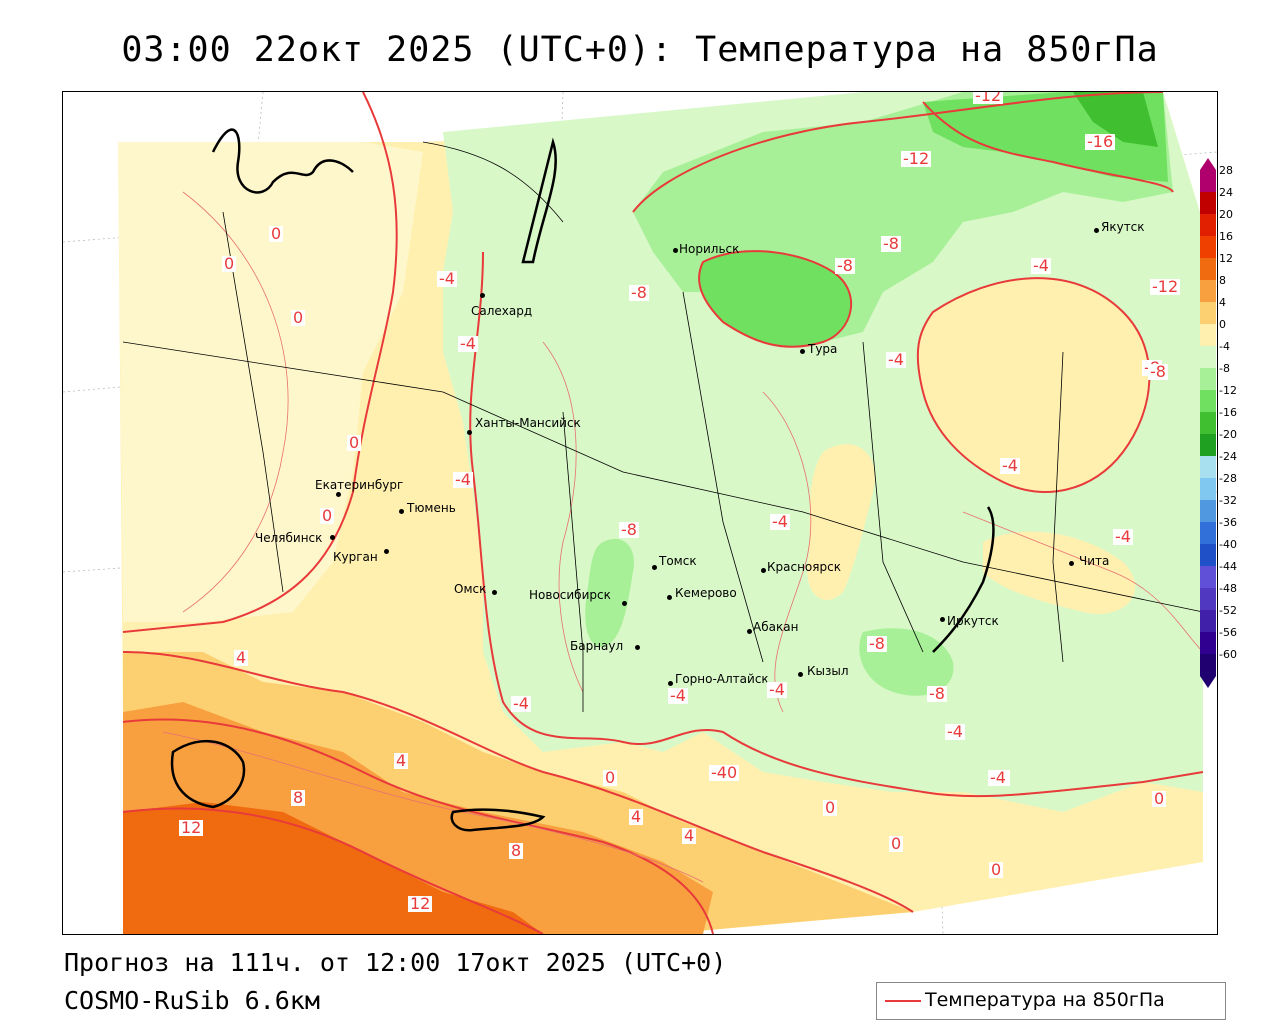  Describe the element at coordinates (1228, 500) in the screenshot. I see `colorbar-tick-label: -32` at that location.